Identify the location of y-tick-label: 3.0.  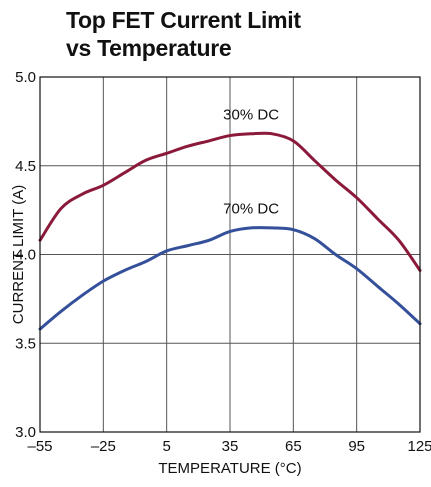
(25, 432).